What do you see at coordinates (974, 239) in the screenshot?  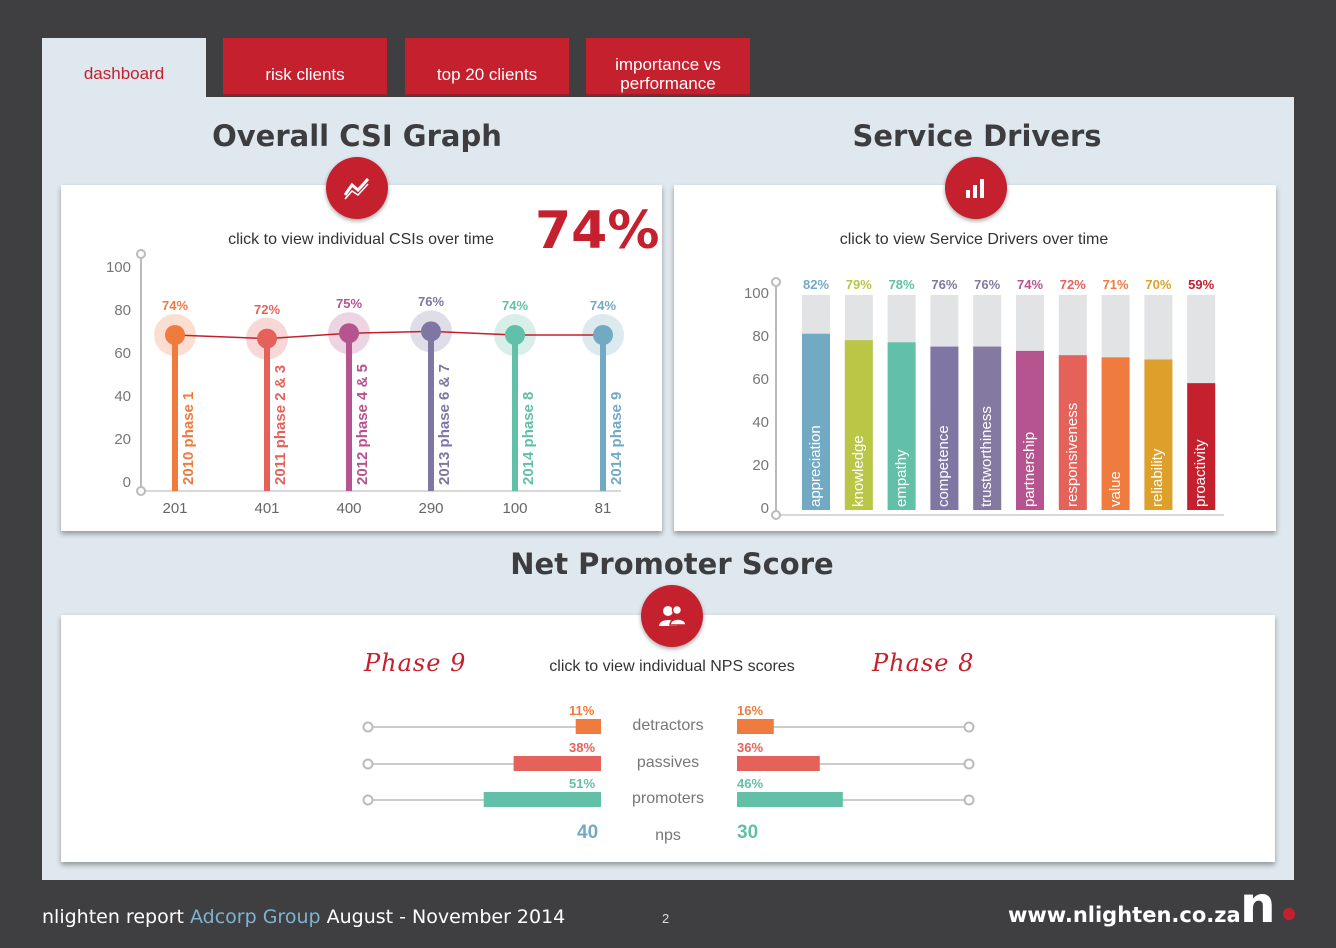 I see `drivers-caption: click to view Service Drivers over time` at bounding box center [974, 239].